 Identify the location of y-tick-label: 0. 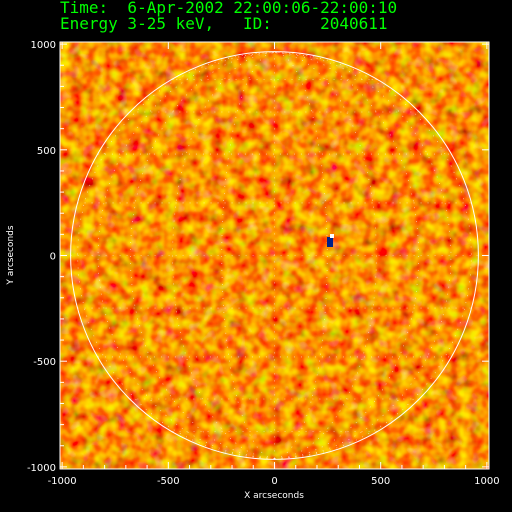
(53, 257).